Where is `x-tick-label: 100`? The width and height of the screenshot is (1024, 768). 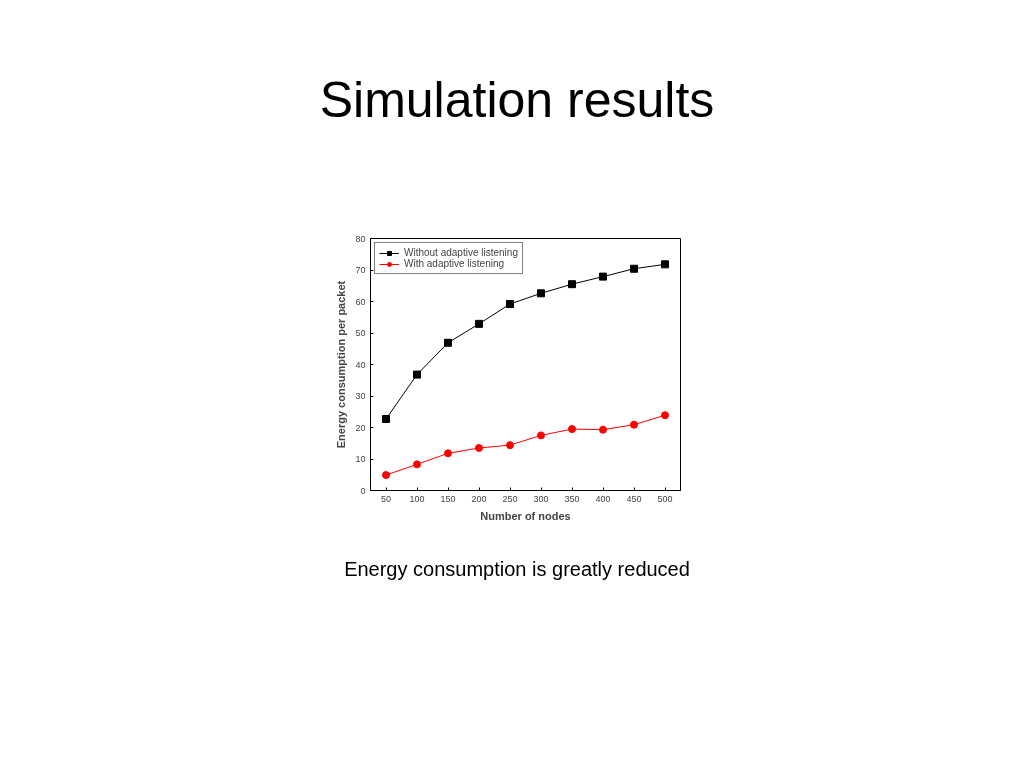 x-tick-label: 100 is located at coordinates (417, 498).